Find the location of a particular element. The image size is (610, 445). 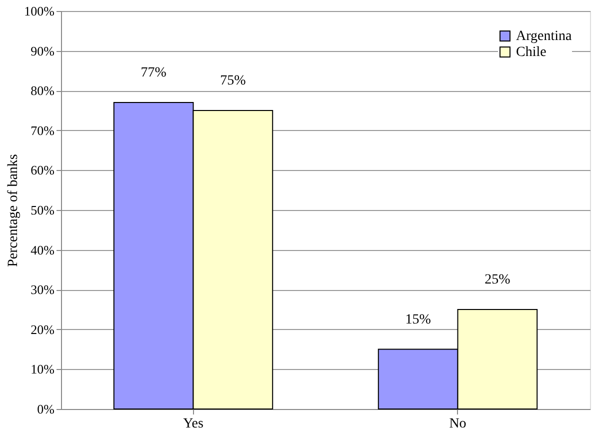

y-tick-label: 20% is located at coordinates (42, 329).